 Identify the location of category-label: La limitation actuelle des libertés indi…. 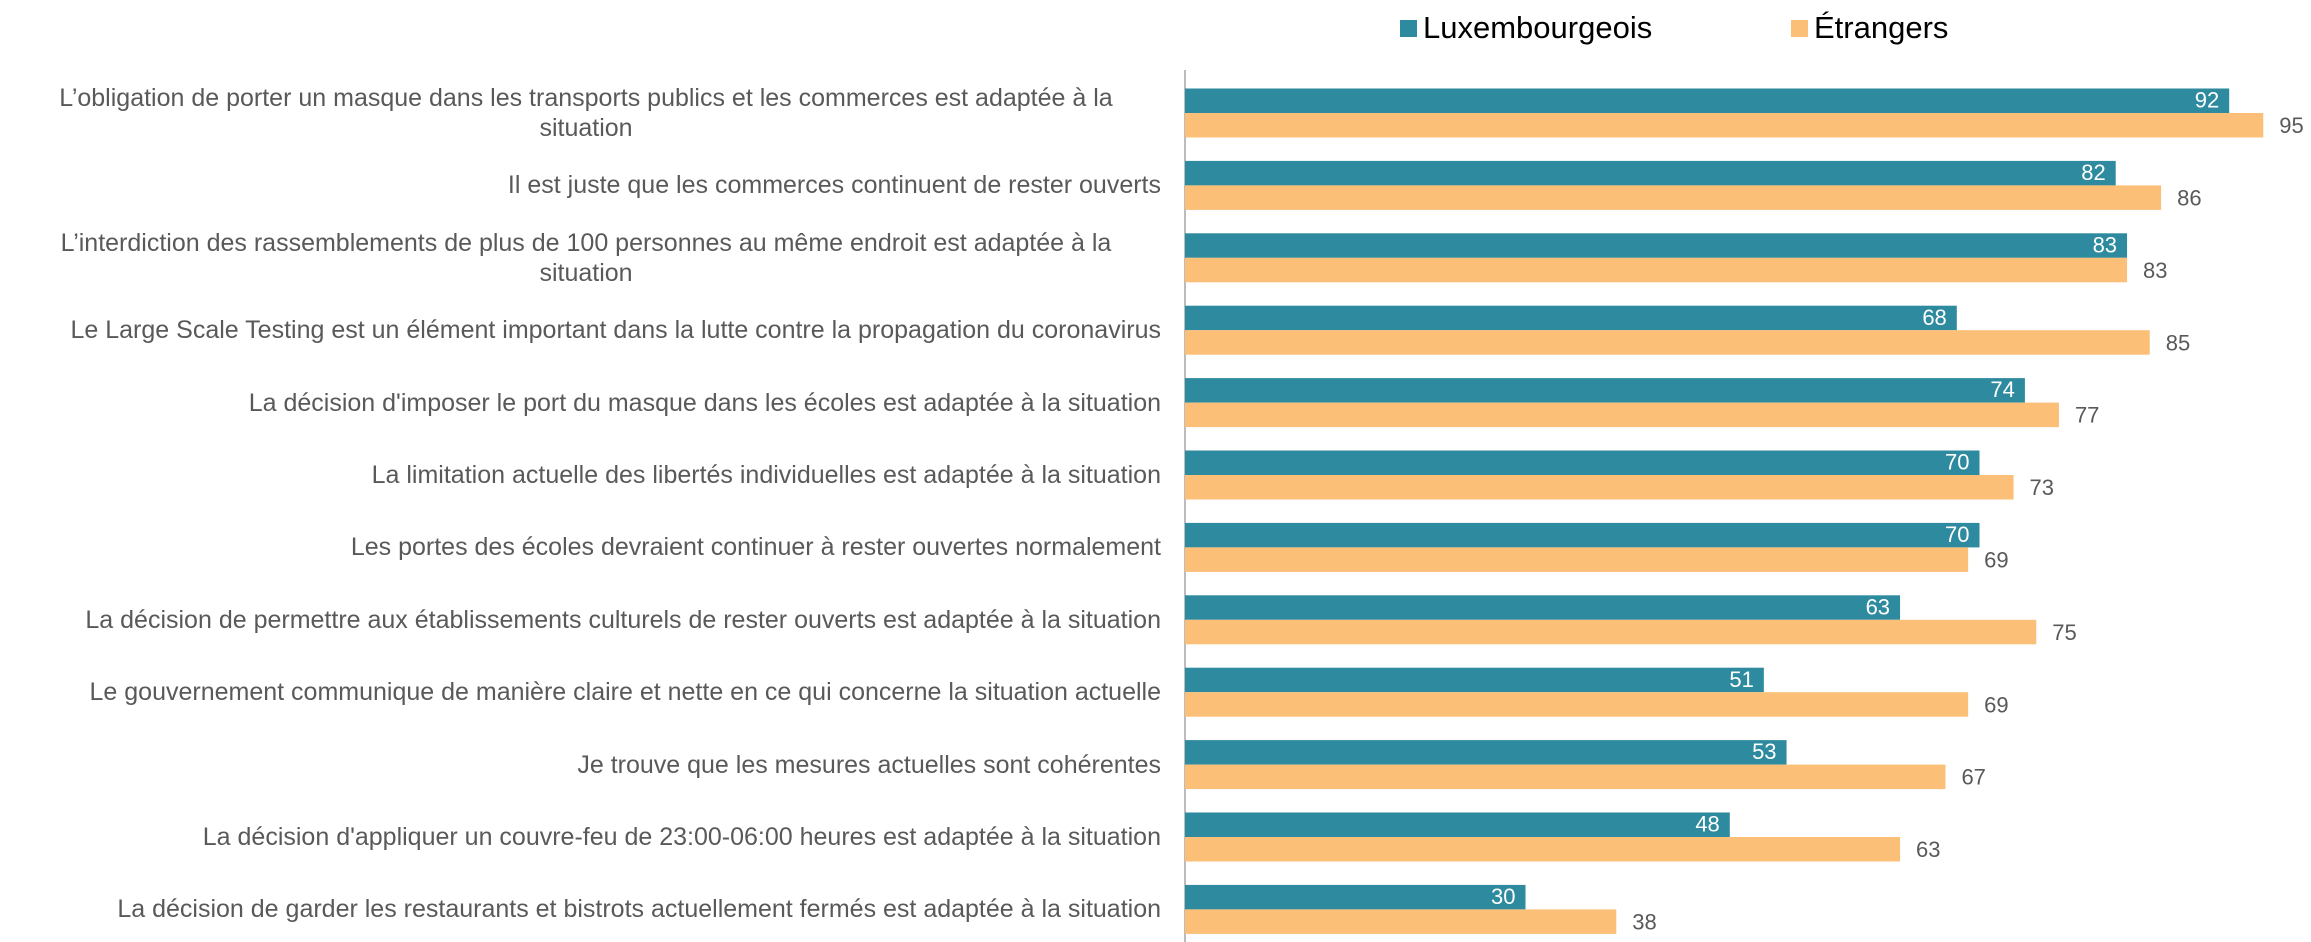
(580, 475).